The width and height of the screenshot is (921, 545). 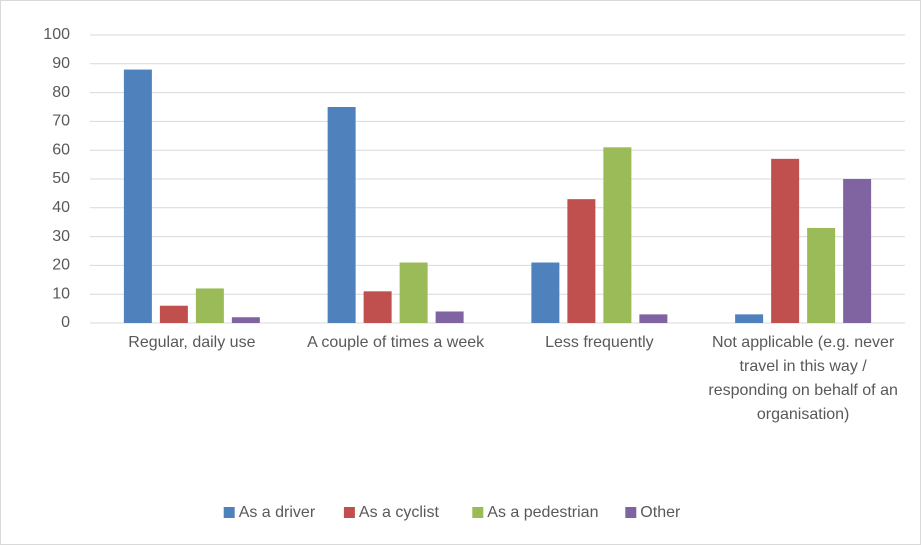 What do you see at coordinates (65, 322) in the screenshot?
I see `y-tick-label: 0` at bounding box center [65, 322].